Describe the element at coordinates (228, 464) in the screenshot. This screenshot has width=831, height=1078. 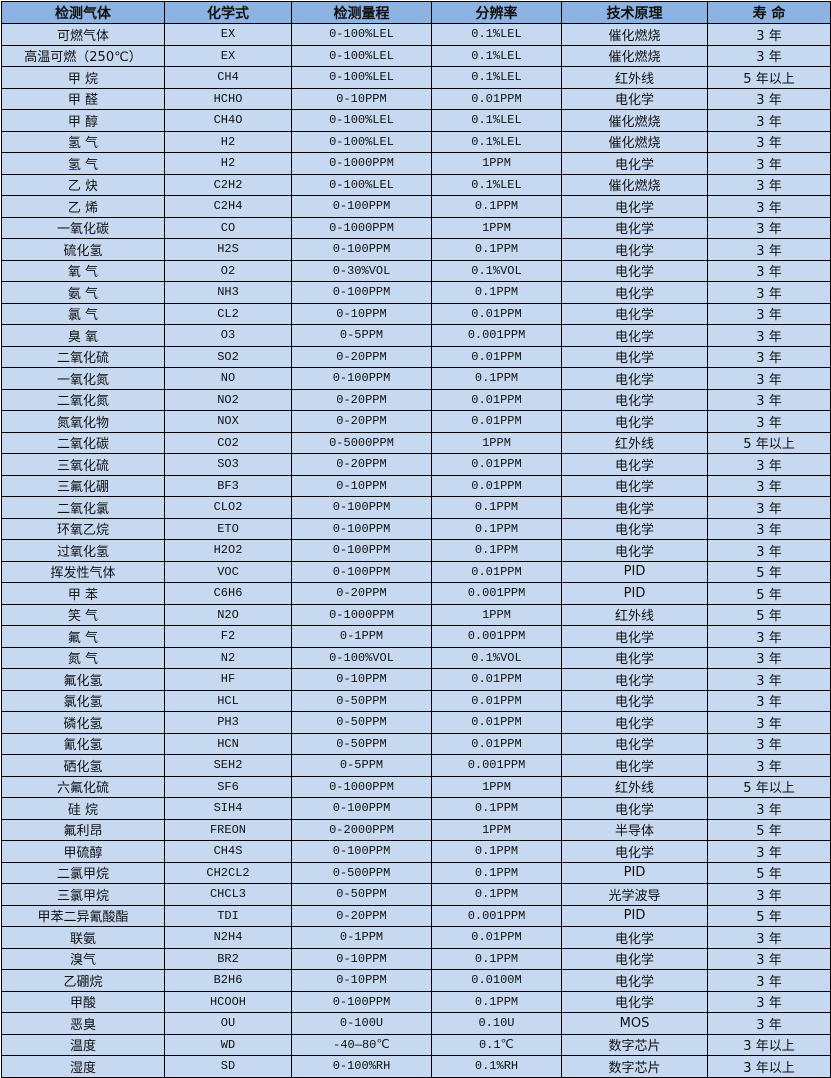
I see `cell-formula: SO3` at that location.